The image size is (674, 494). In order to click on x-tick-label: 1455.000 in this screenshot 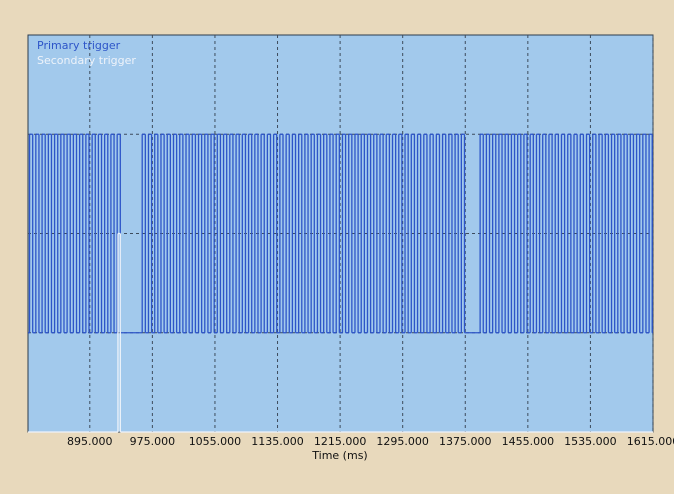, I will do `click(528, 441)`.